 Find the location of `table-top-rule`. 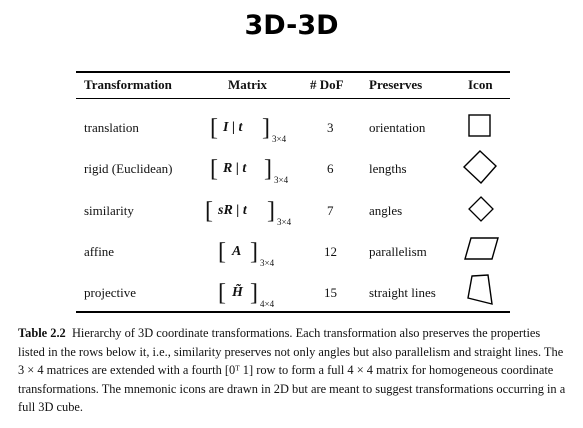

table-top-rule is located at coordinates (293, 72).